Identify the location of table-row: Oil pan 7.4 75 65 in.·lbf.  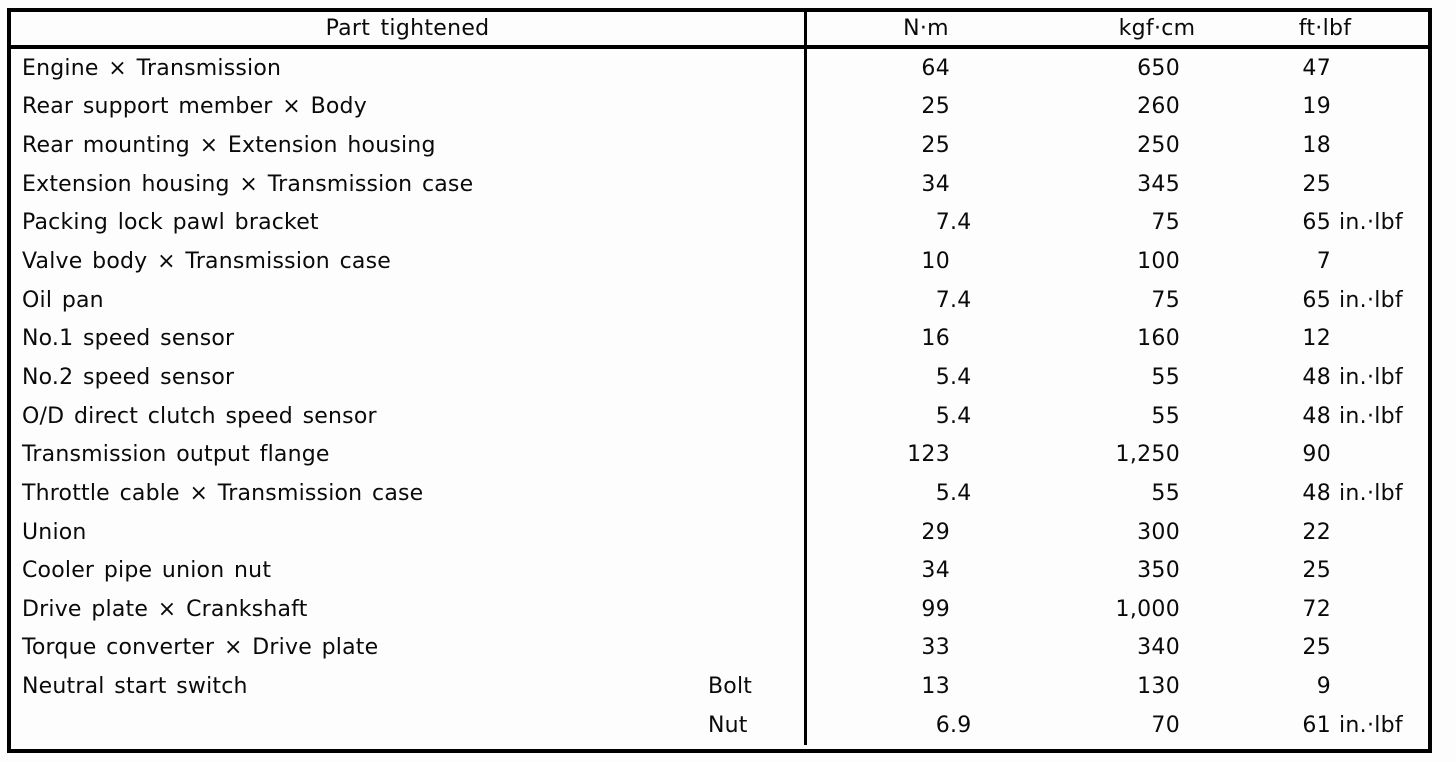
(719, 300).